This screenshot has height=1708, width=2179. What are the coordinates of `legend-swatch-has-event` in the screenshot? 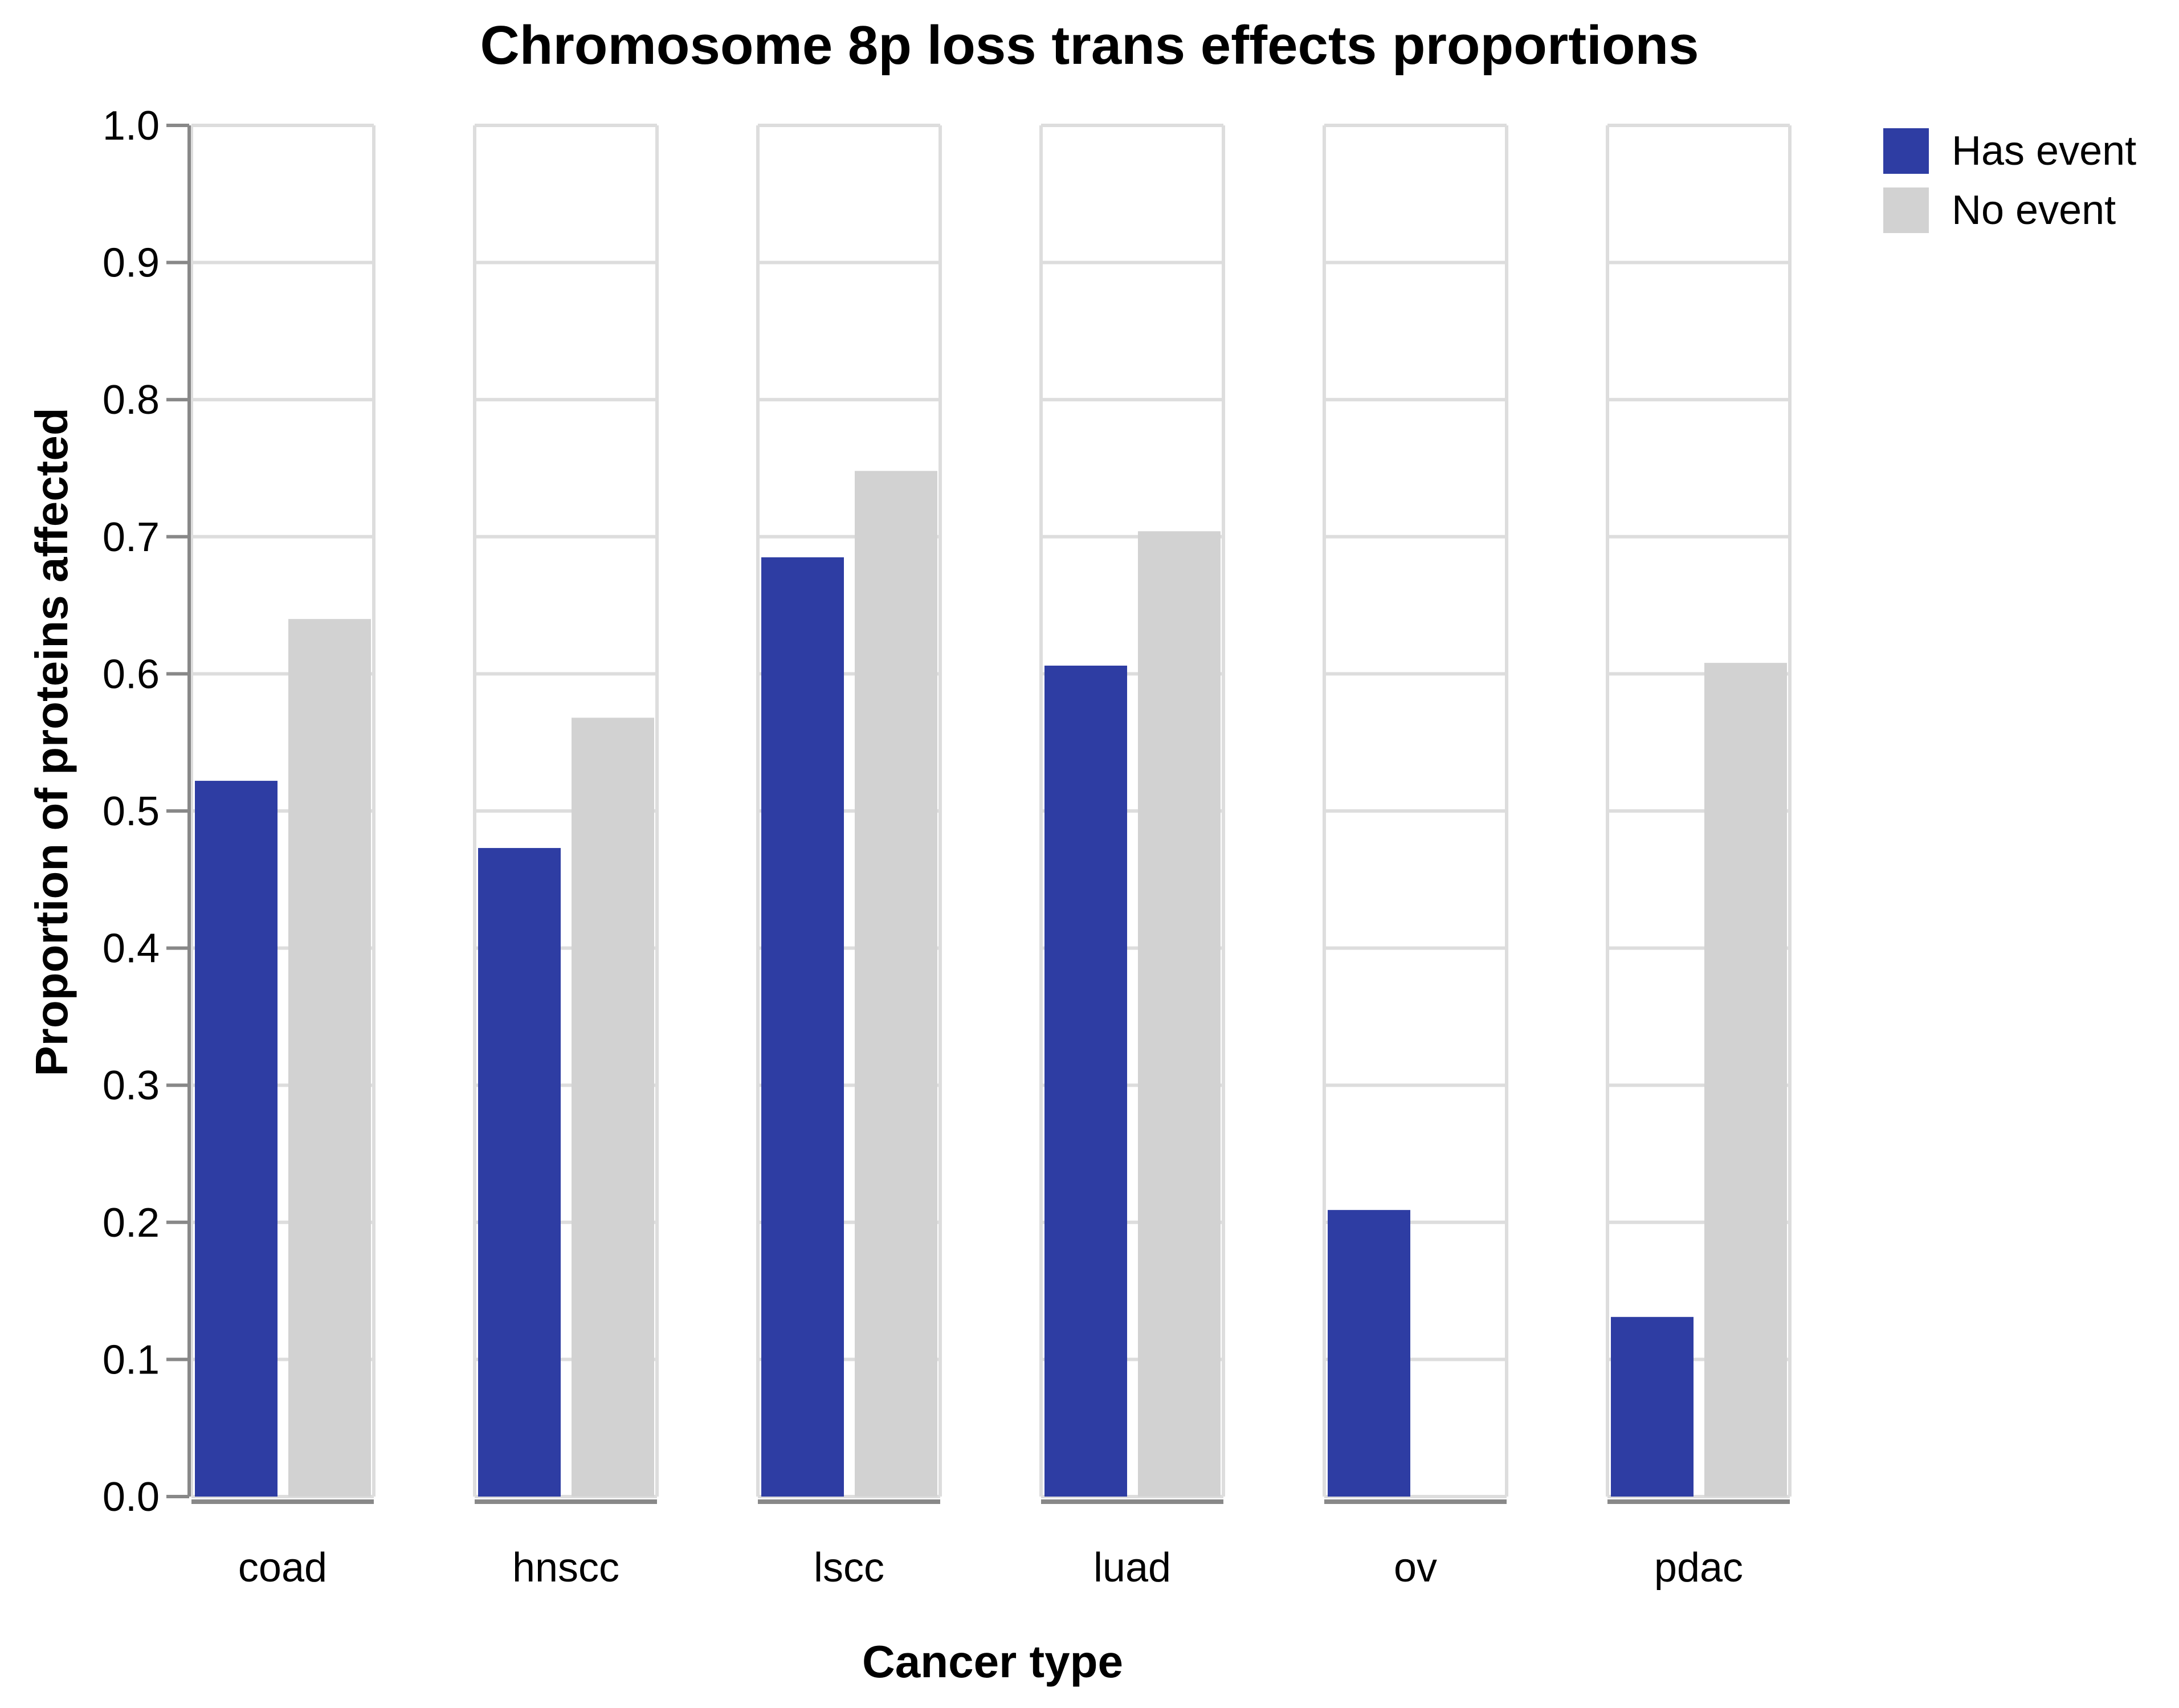 It's located at (1906, 151).